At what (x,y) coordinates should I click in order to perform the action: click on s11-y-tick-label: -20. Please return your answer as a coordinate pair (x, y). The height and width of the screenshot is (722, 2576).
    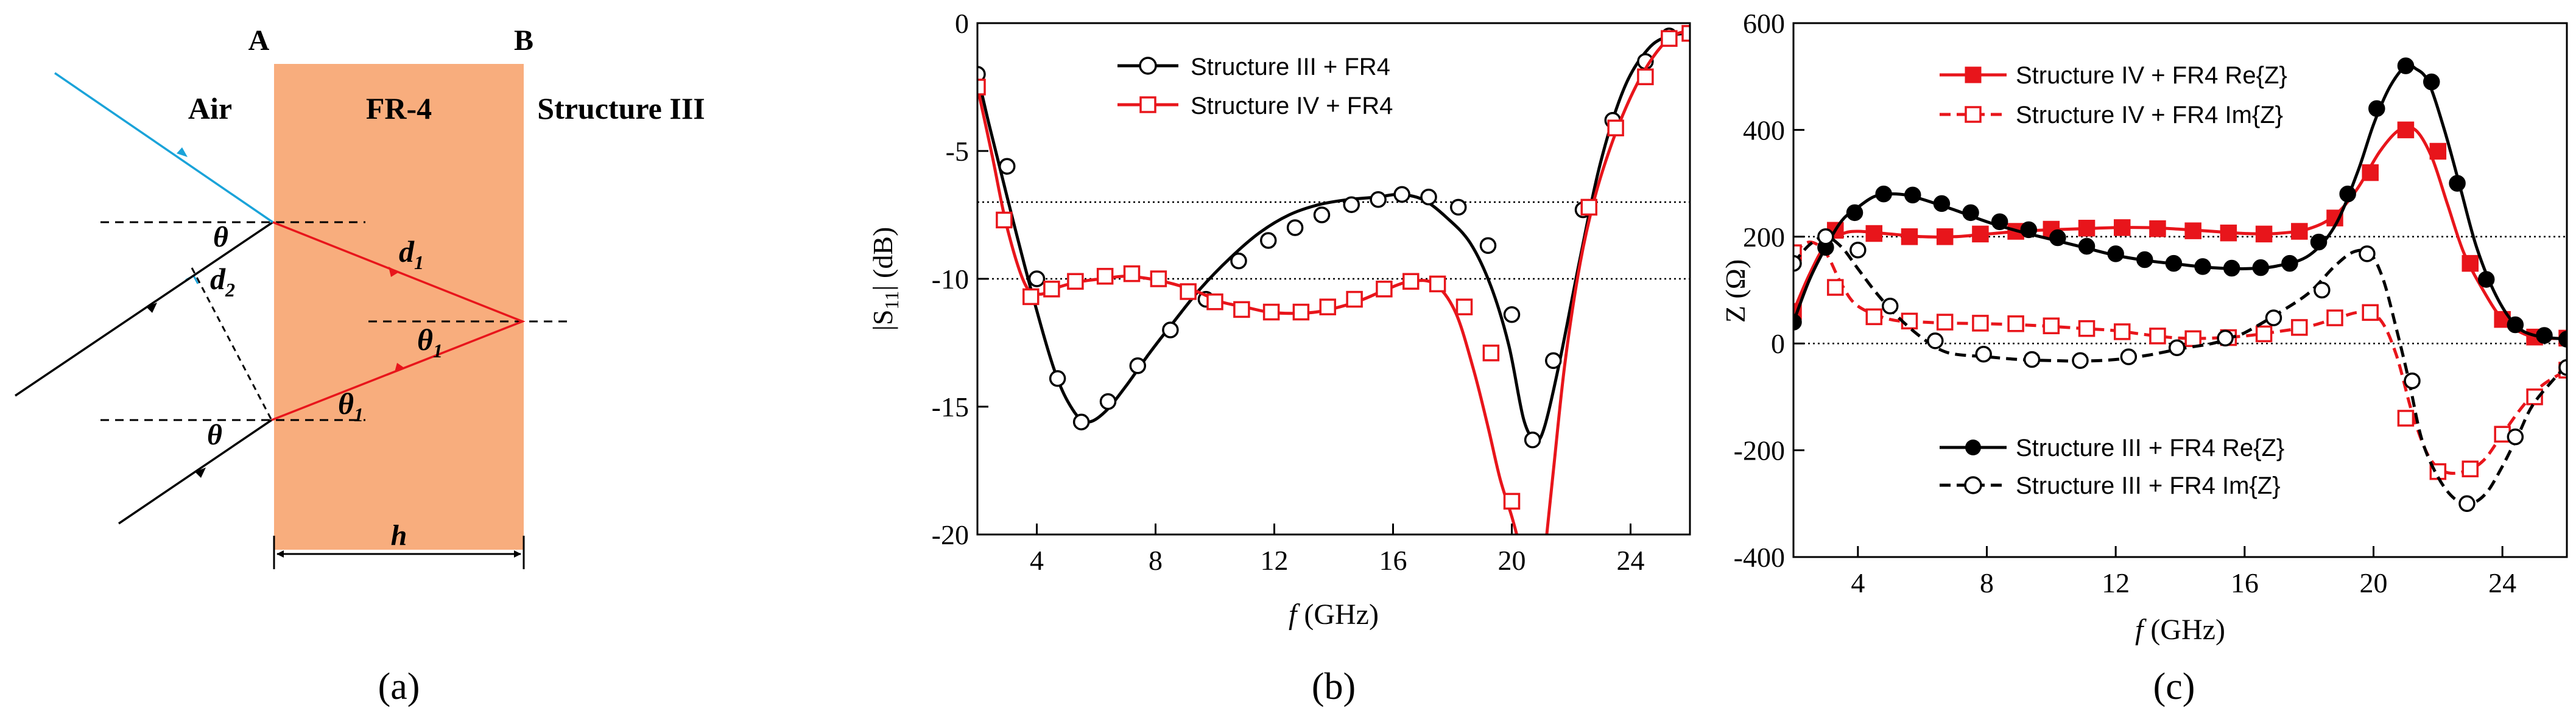
    Looking at the image, I should click on (950, 534).